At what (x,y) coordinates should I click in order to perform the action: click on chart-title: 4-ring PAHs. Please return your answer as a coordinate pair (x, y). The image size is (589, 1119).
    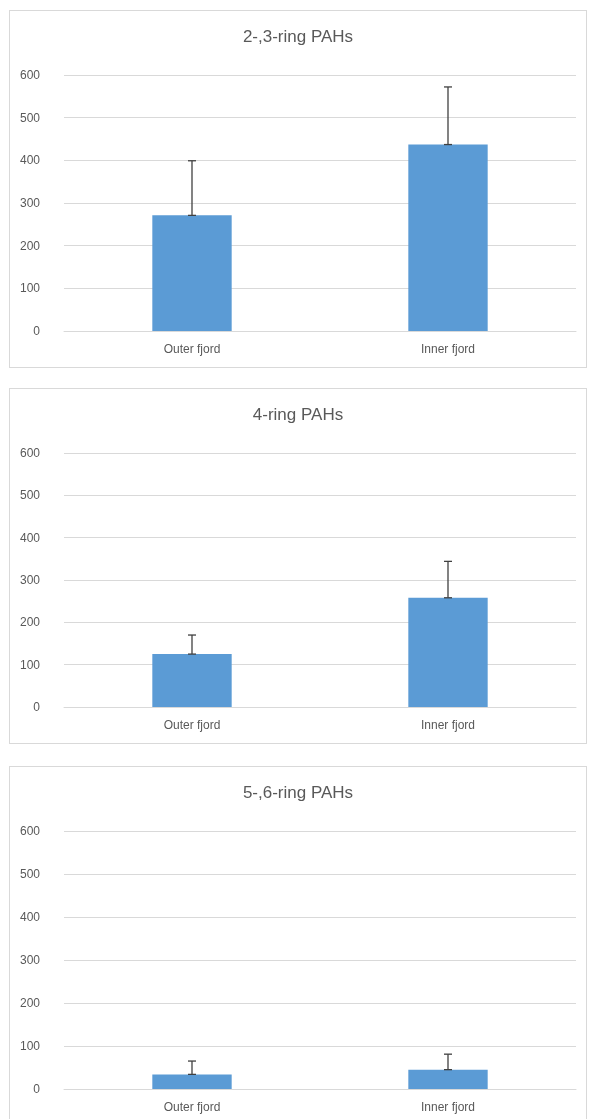
    Looking at the image, I should click on (298, 414).